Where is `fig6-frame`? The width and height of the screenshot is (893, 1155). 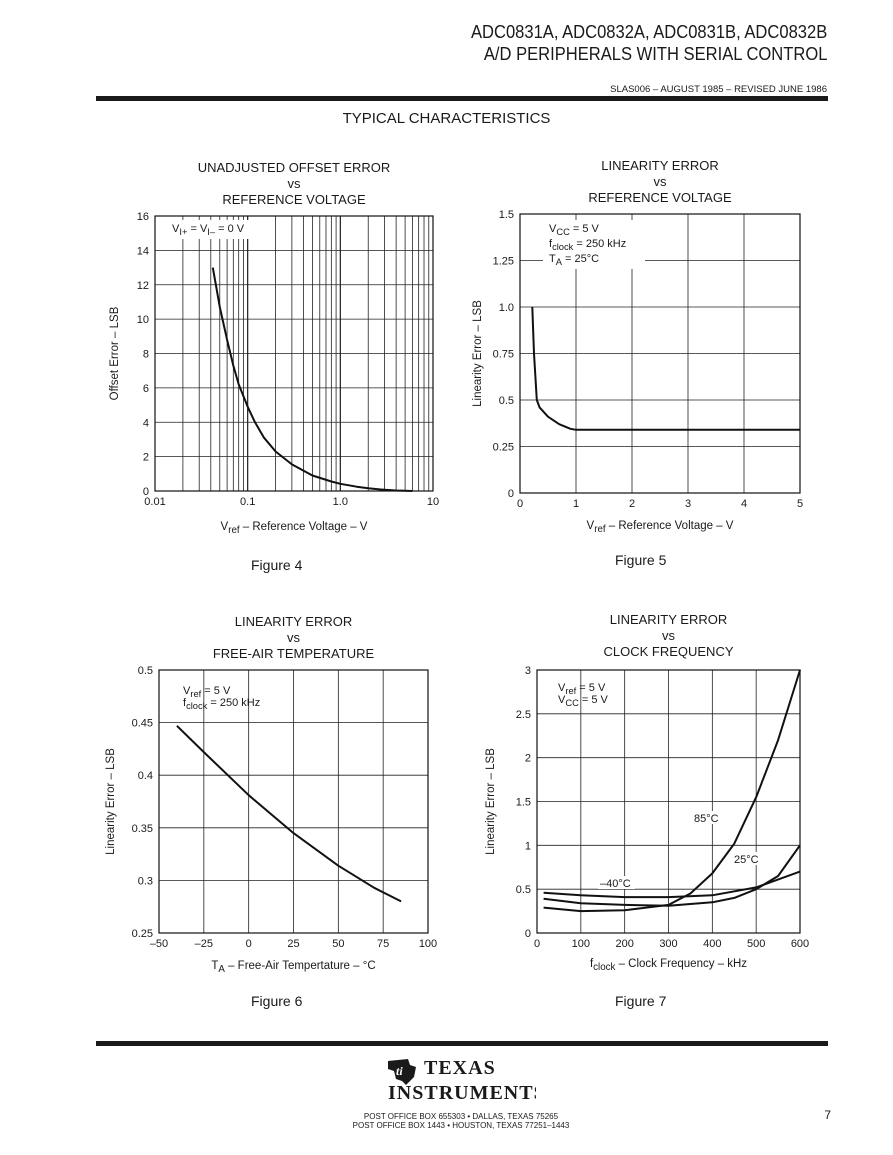
fig6-frame is located at coordinates (293, 801).